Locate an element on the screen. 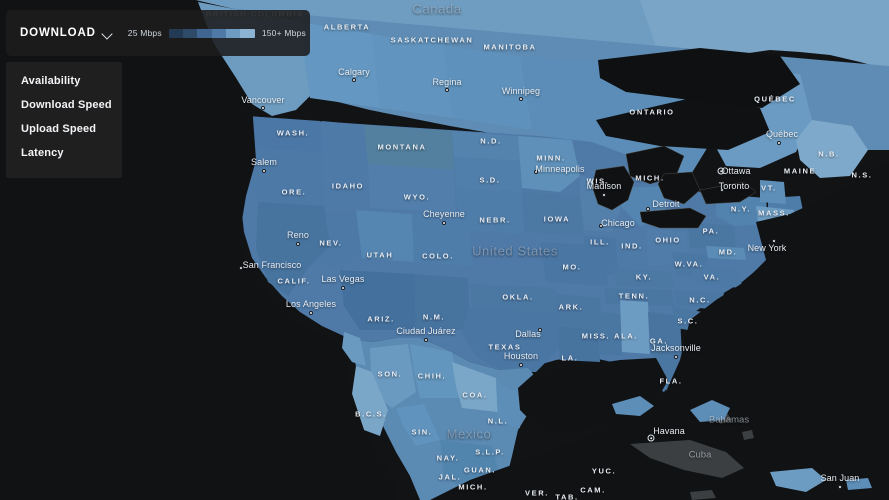 The image size is (889, 500). menu-item-upload-speed: Upload Speed is located at coordinates (64, 129).